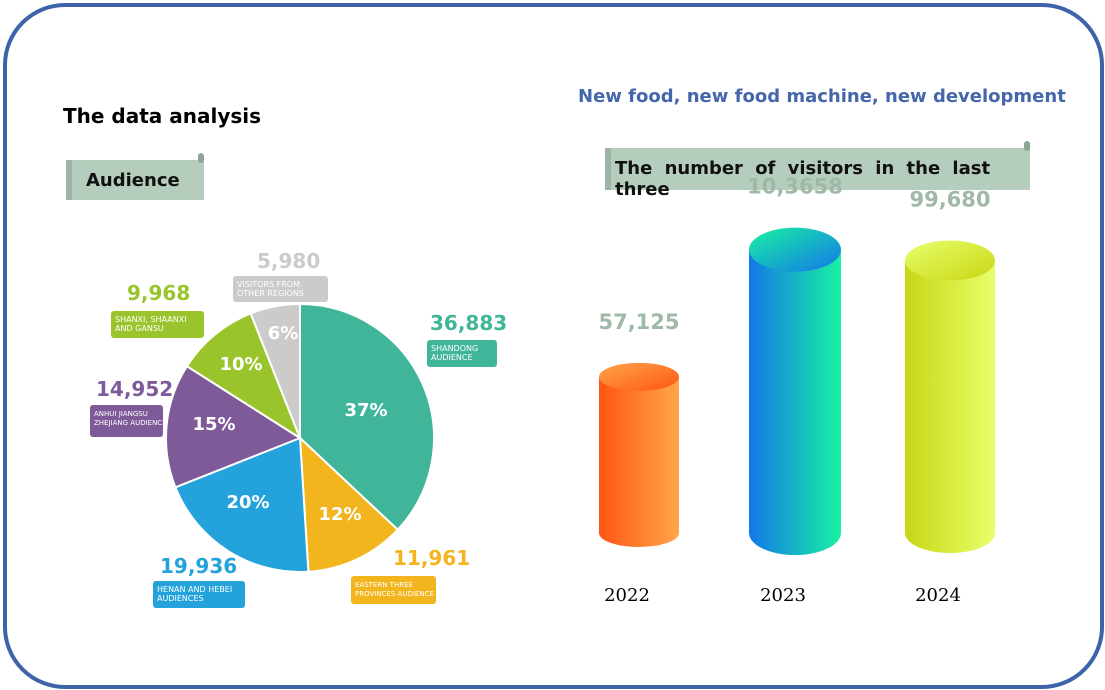 The width and height of the screenshot is (1105, 690). I want to click on slice-percent-label: 37%, so click(365, 410).